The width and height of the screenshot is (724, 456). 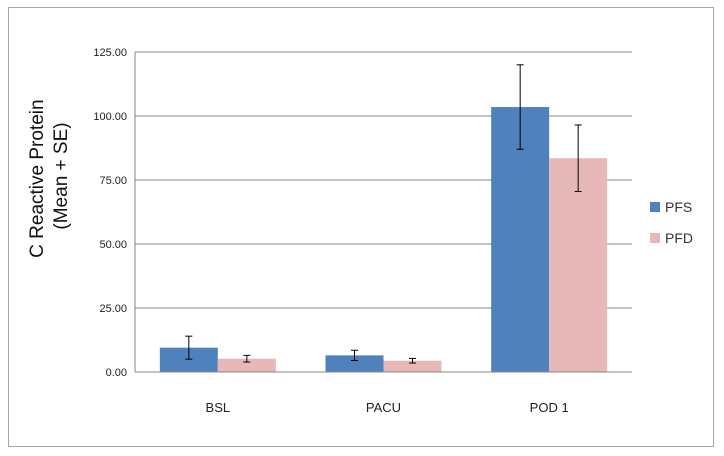 I want to click on y-tick-label: 75.00, so click(x=113, y=181).